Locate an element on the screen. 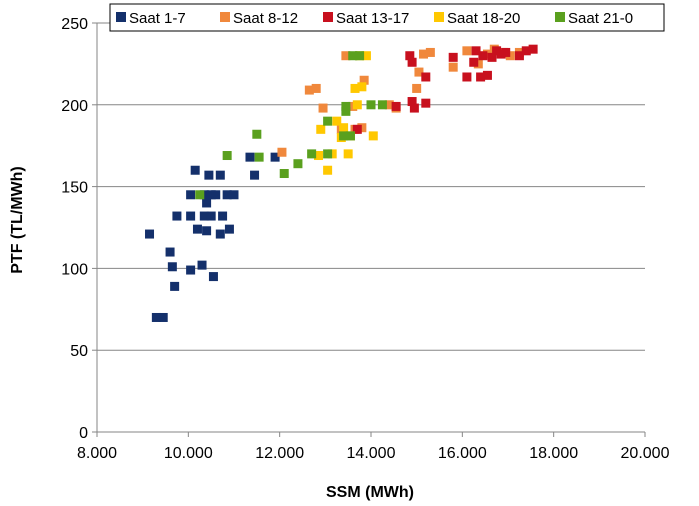 The image size is (699, 506). x-tick-label: 14.000 is located at coordinates (371, 453).